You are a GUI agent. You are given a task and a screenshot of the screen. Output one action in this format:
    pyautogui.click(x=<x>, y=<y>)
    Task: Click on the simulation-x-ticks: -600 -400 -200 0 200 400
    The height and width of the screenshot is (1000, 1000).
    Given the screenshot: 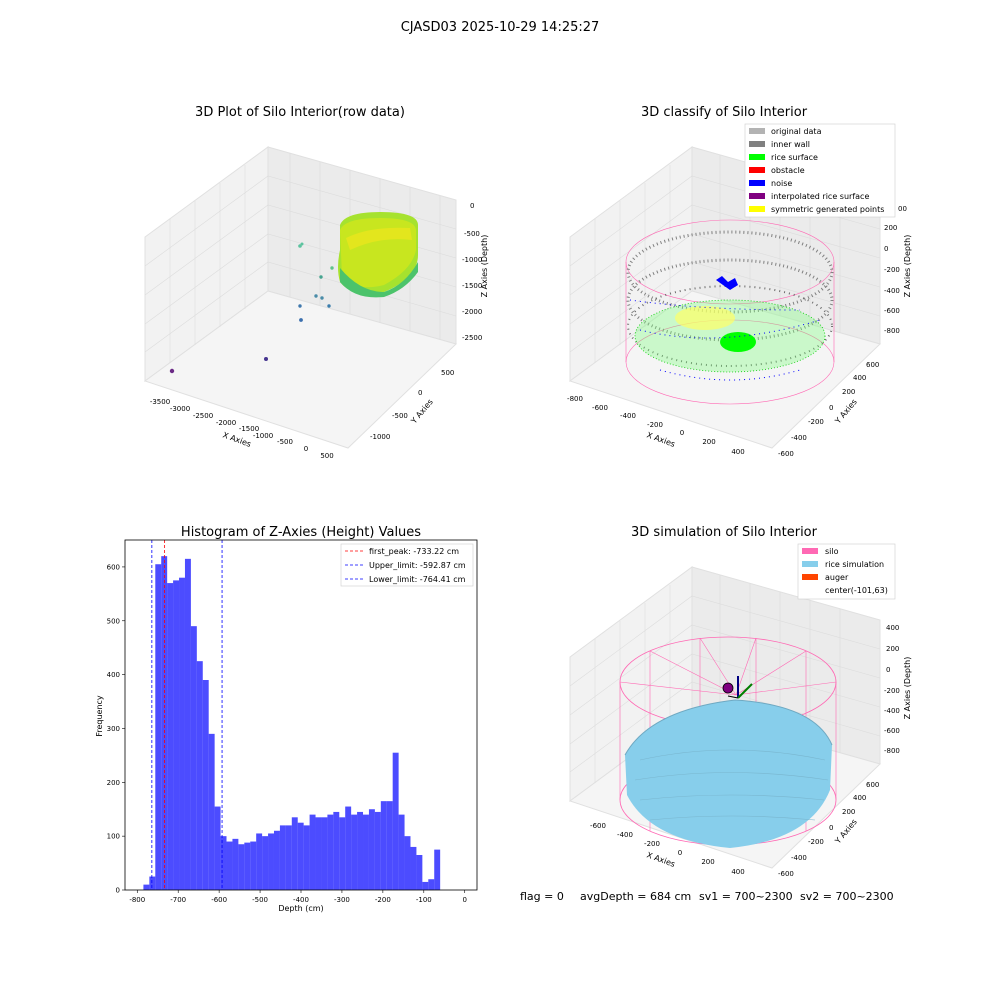 What is the action you would take?
    pyautogui.click(x=667, y=849)
    